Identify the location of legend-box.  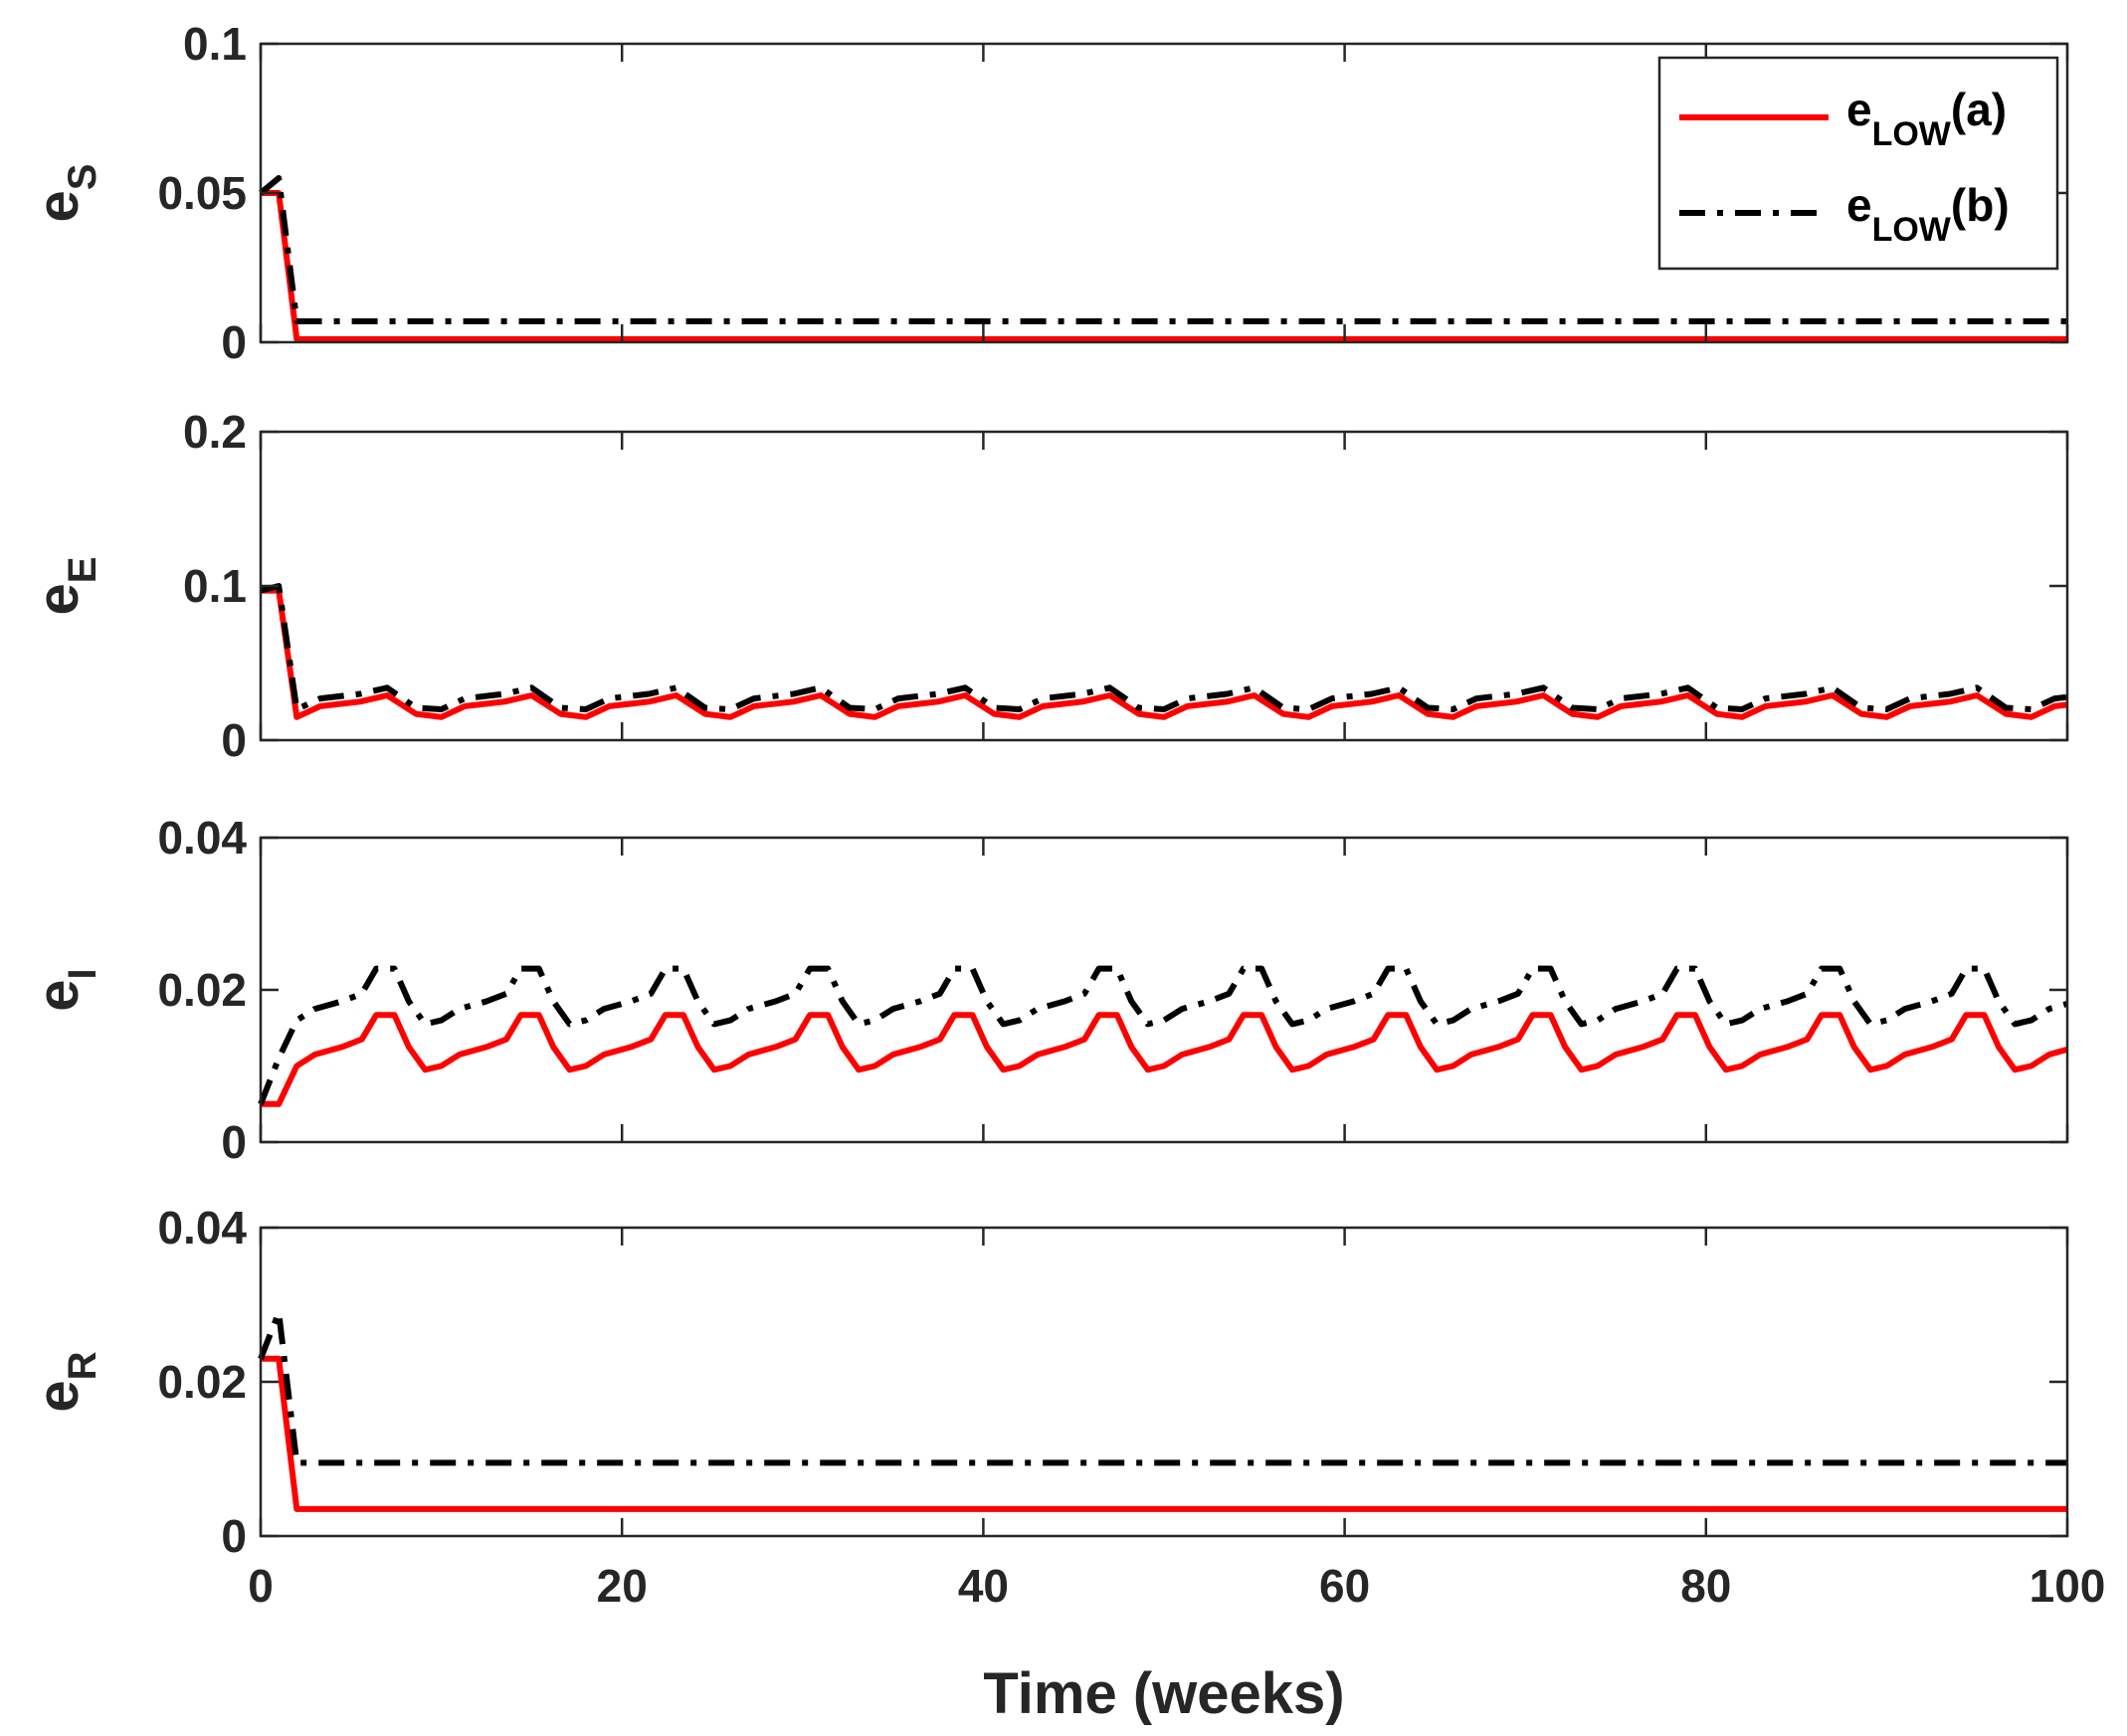
(1858, 164).